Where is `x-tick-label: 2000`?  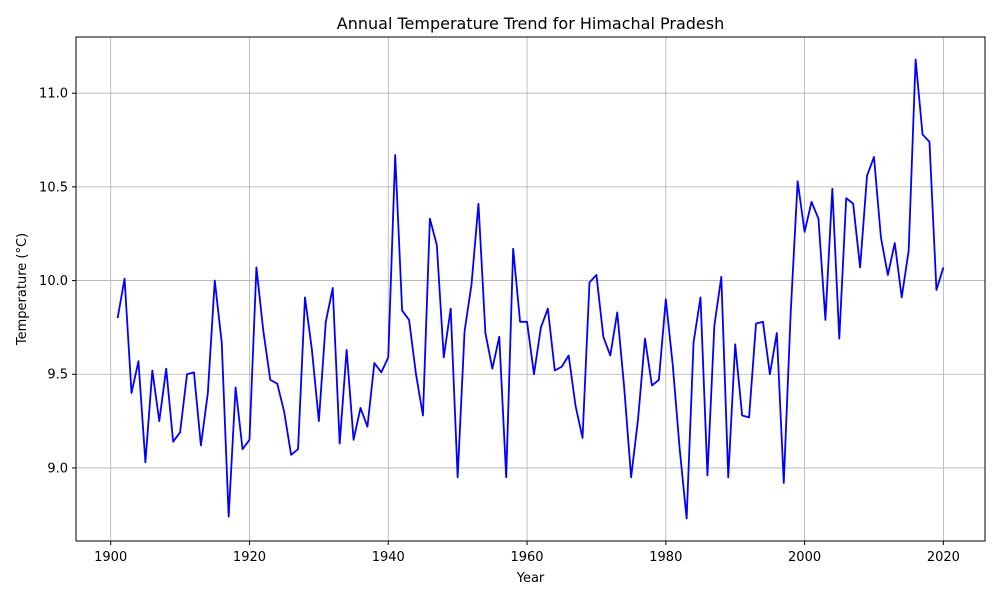 x-tick-label: 2000 is located at coordinates (804, 557).